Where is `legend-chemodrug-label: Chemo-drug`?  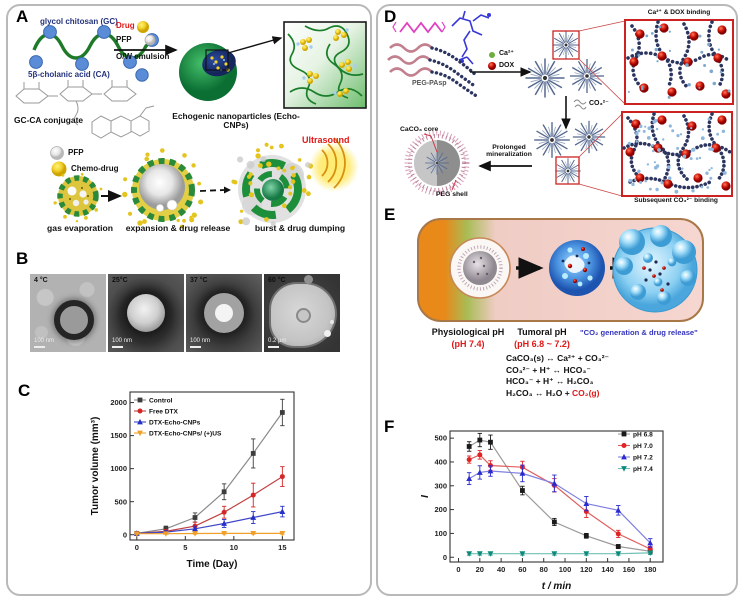 legend-chemodrug-label: Chemo-drug is located at coordinates (95, 168).